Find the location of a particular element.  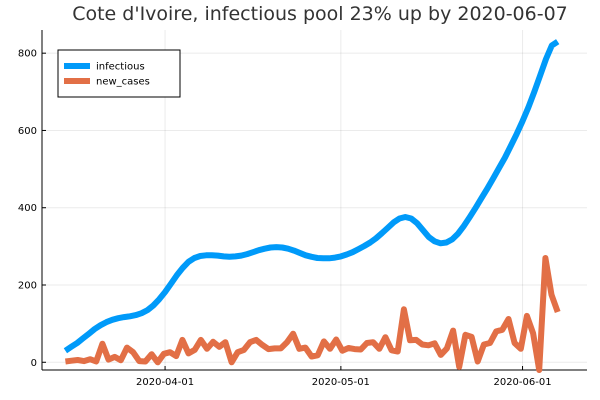

legend-box is located at coordinates (119, 73).